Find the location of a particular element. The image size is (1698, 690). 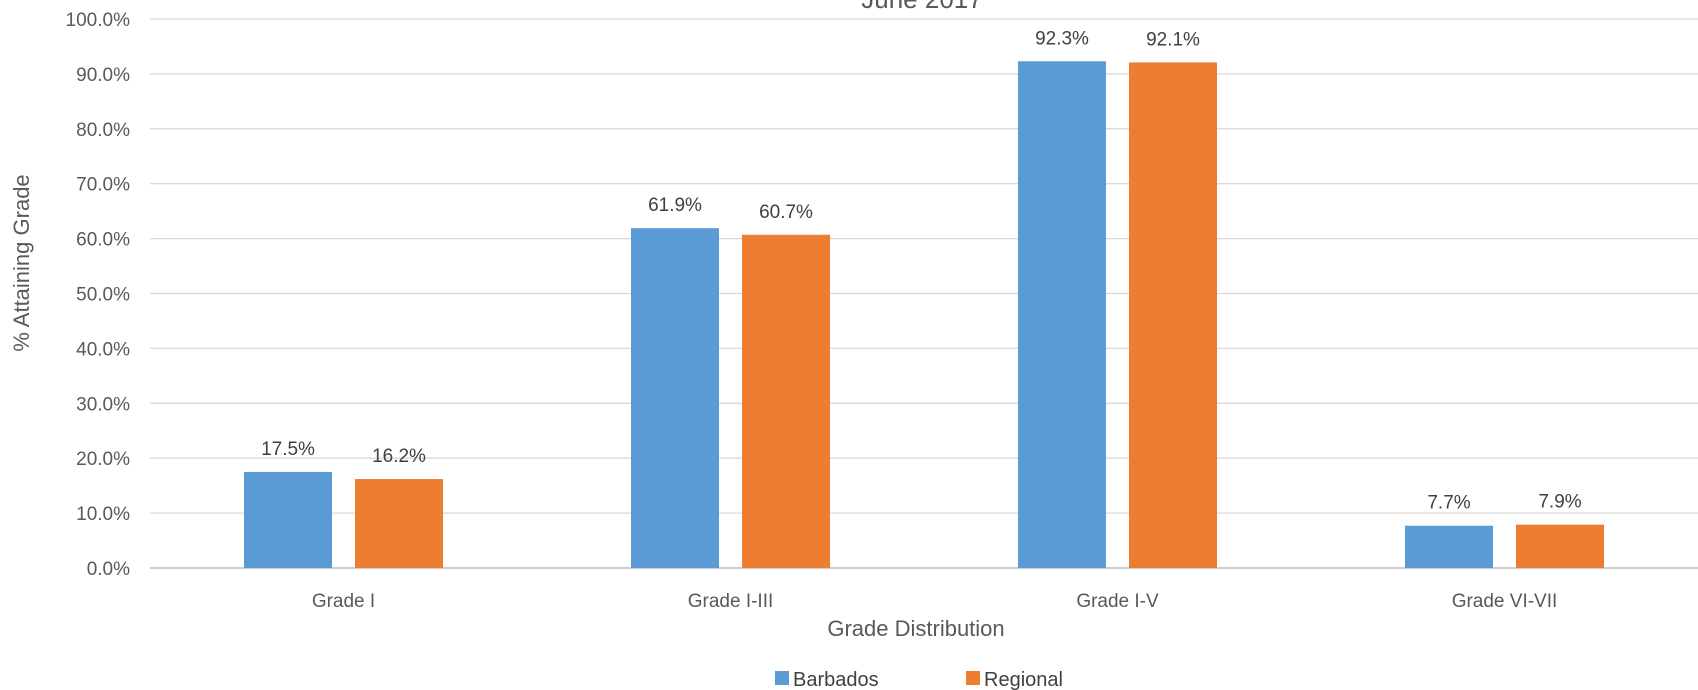

legend: Barbados Regional is located at coordinates (919, 679).